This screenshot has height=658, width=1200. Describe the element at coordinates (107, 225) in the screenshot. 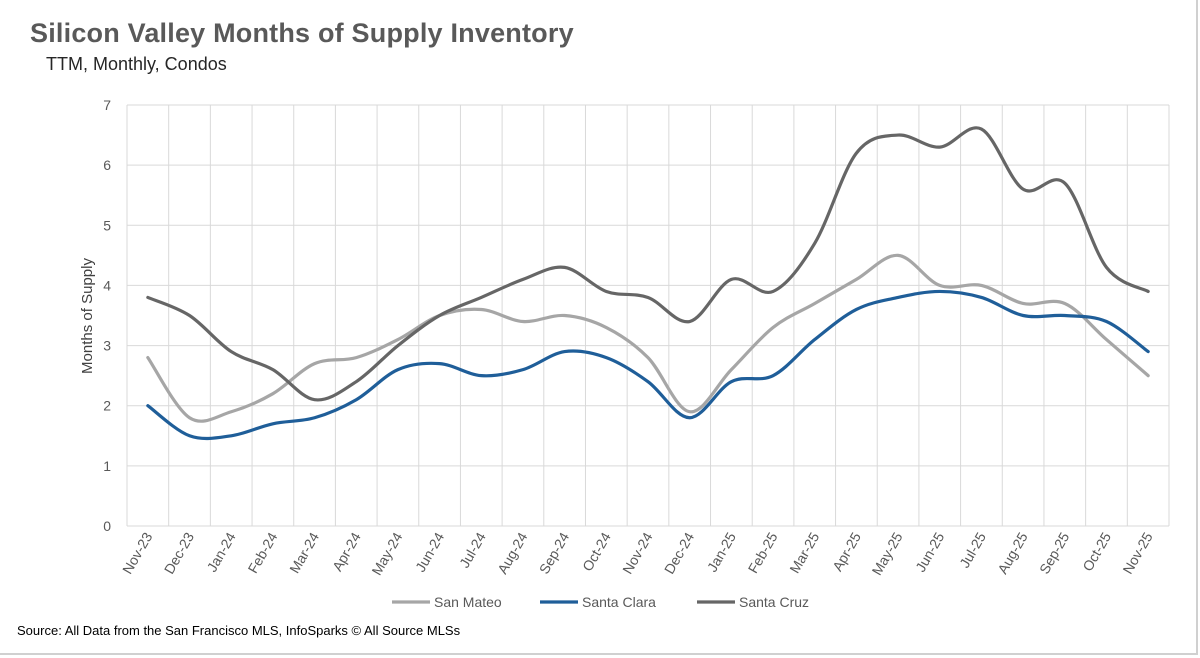

I see `y-tick-label: 5` at that location.